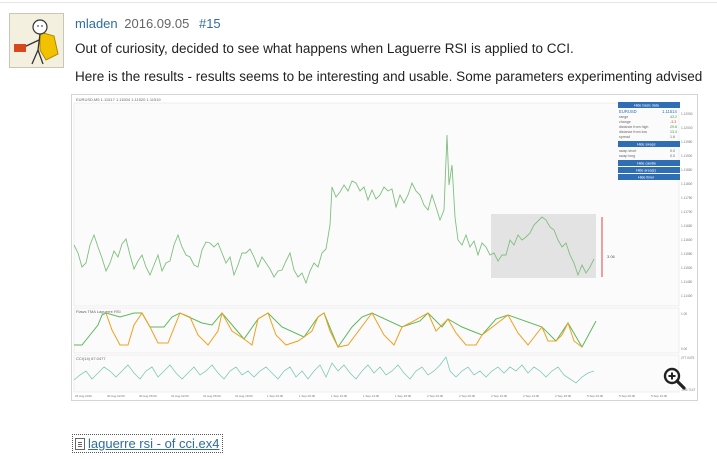 The image size is (717, 459). I want to click on x-tick: 5 Sep 06:00, so click(627, 396).